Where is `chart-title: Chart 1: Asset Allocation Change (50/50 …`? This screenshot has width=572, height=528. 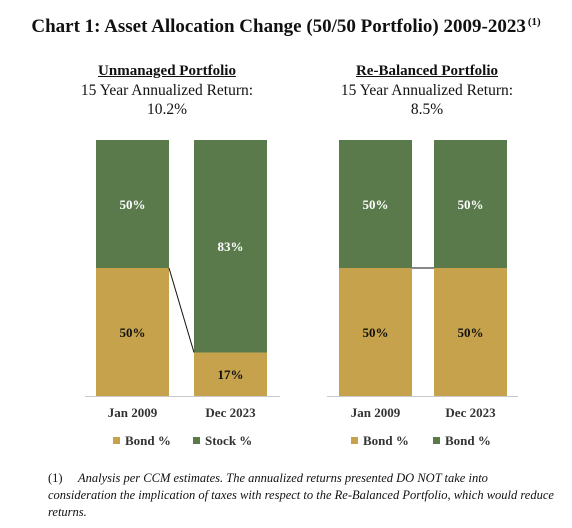 chart-title: Chart 1: Asset Allocation Change (50/50 … is located at coordinates (286, 27).